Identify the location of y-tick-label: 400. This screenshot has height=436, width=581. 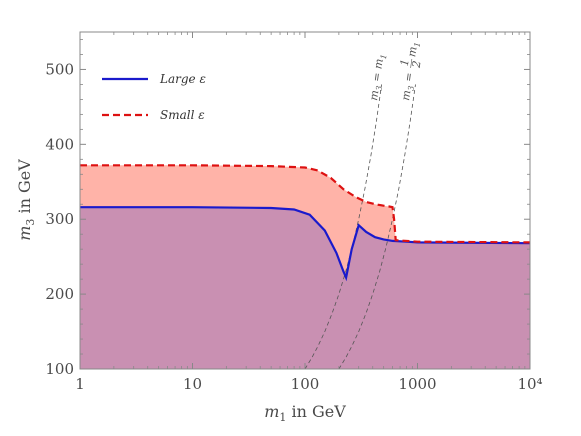
(59, 144).